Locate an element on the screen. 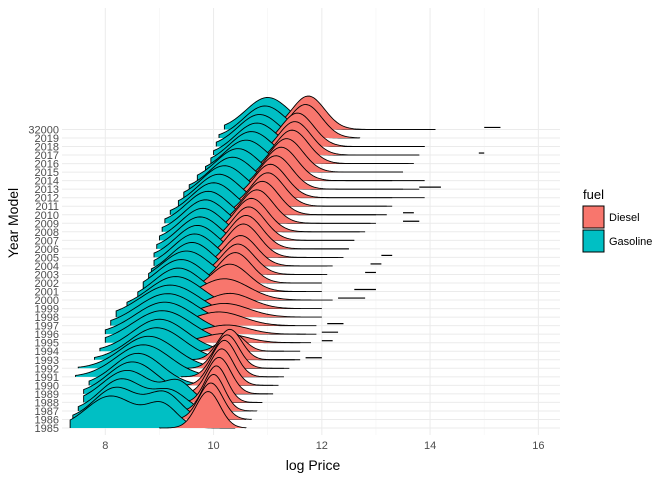  legend: fuel Diesel Gasoline is located at coordinates (617, 220).